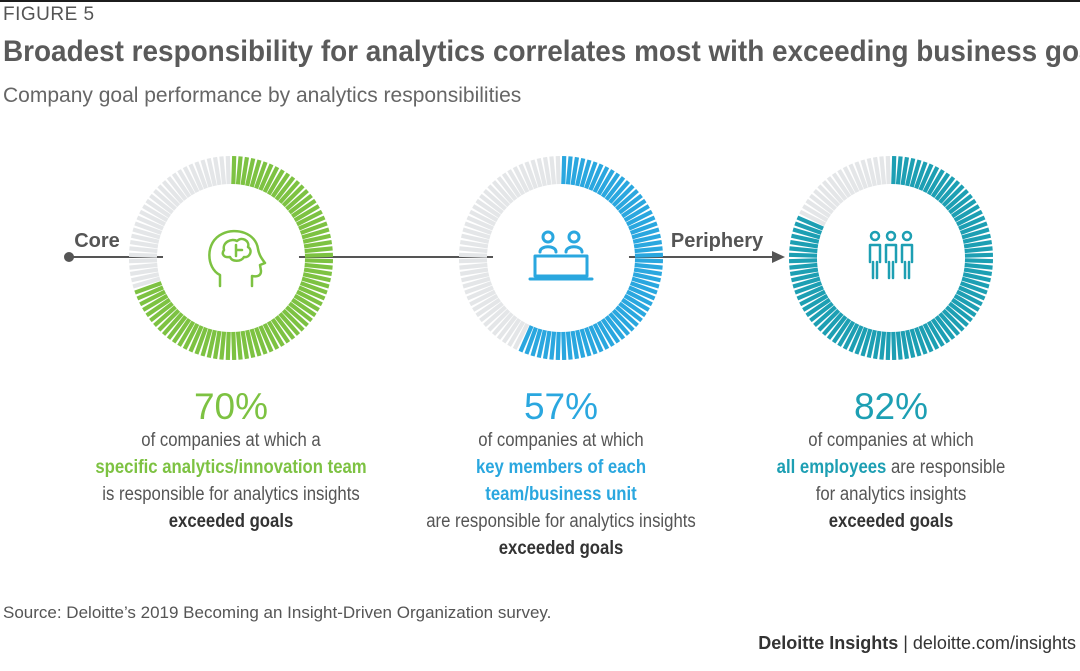 The image size is (1080, 671). I want to click on stat-highlight: all employees, so click(831, 467).